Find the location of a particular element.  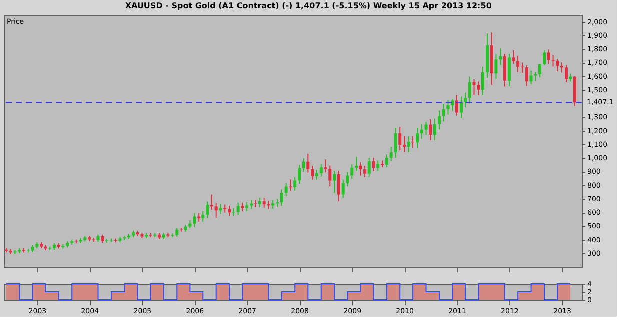

chart-title: XAUUSD - Spot Gold (A1 Contract) (-) 1,407.1 (-5.15%) Weekly 15 Apr 2013 12:50 is located at coordinates (308, 6).